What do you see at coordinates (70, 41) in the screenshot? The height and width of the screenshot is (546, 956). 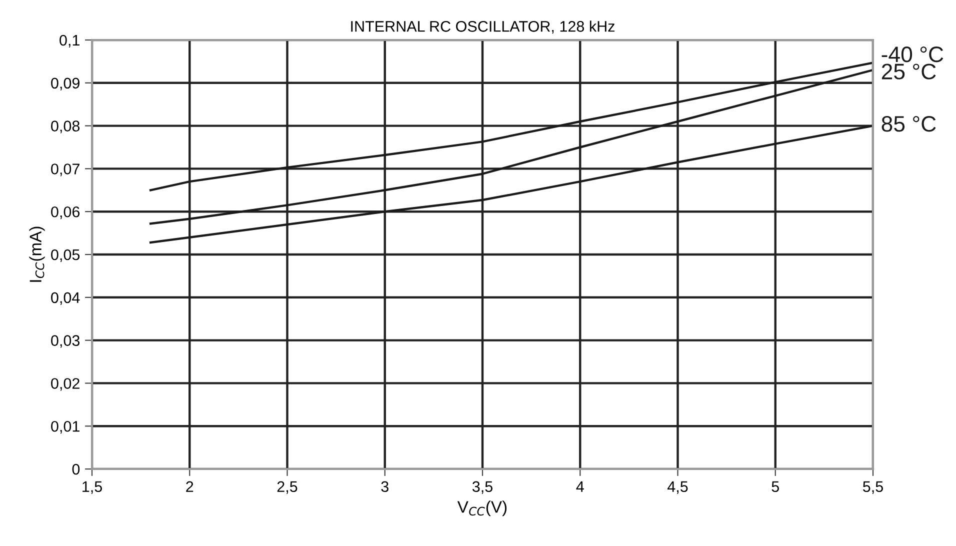 I see `y-tick-label: 0,1` at bounding box center [70, 41].